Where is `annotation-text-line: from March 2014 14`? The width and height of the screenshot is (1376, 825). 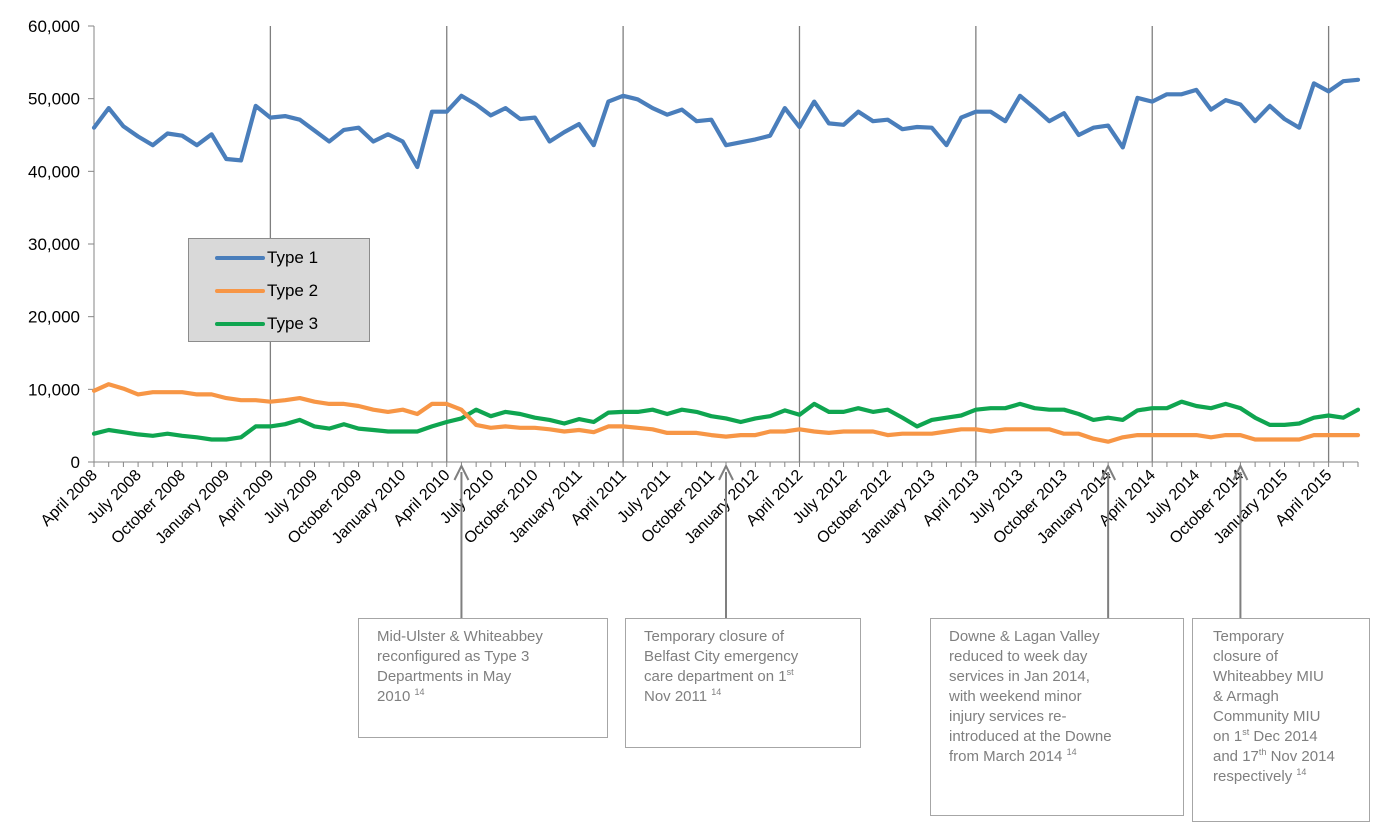
annotation-text-line: from March 2014 14 is located at coordinates (1013, 756).